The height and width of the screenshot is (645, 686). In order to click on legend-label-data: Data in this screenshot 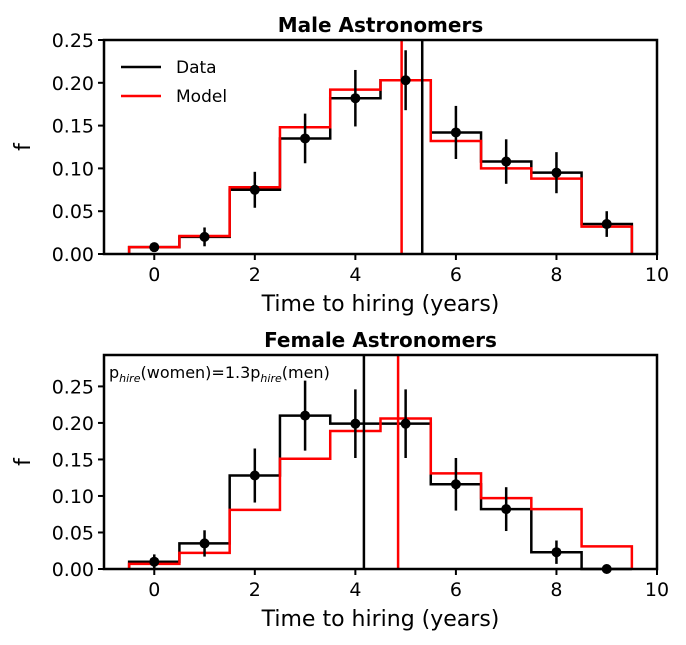, I will do `click(196, 68)`.